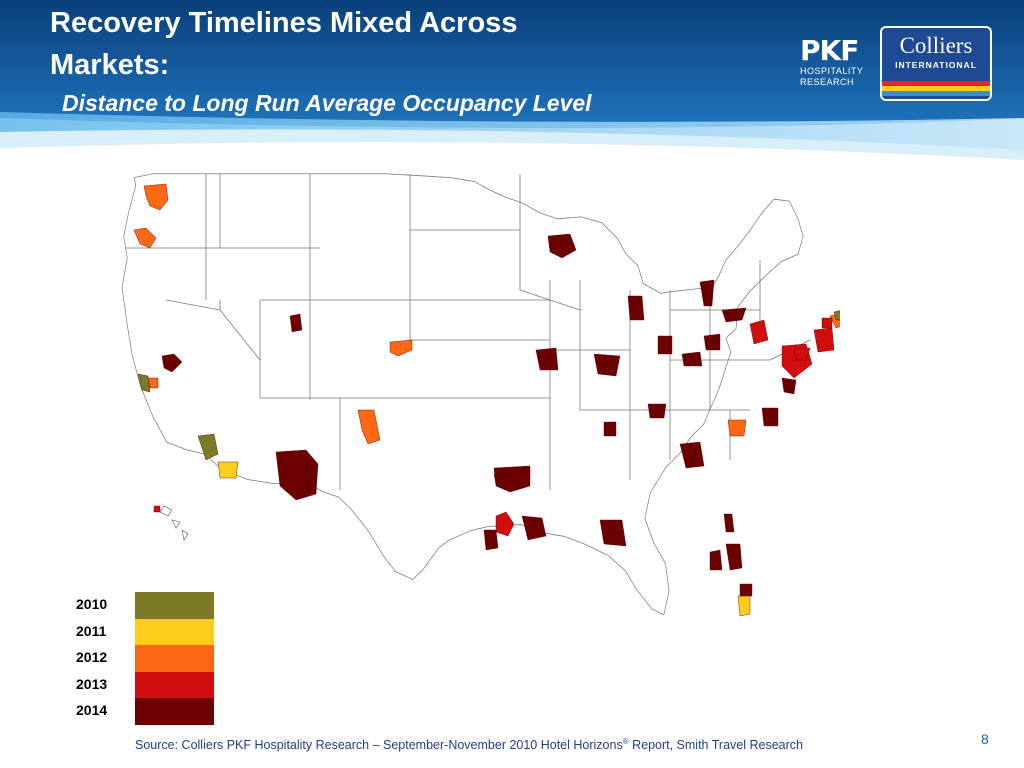  I want to click on market-minneapolis, so click(562, 246).